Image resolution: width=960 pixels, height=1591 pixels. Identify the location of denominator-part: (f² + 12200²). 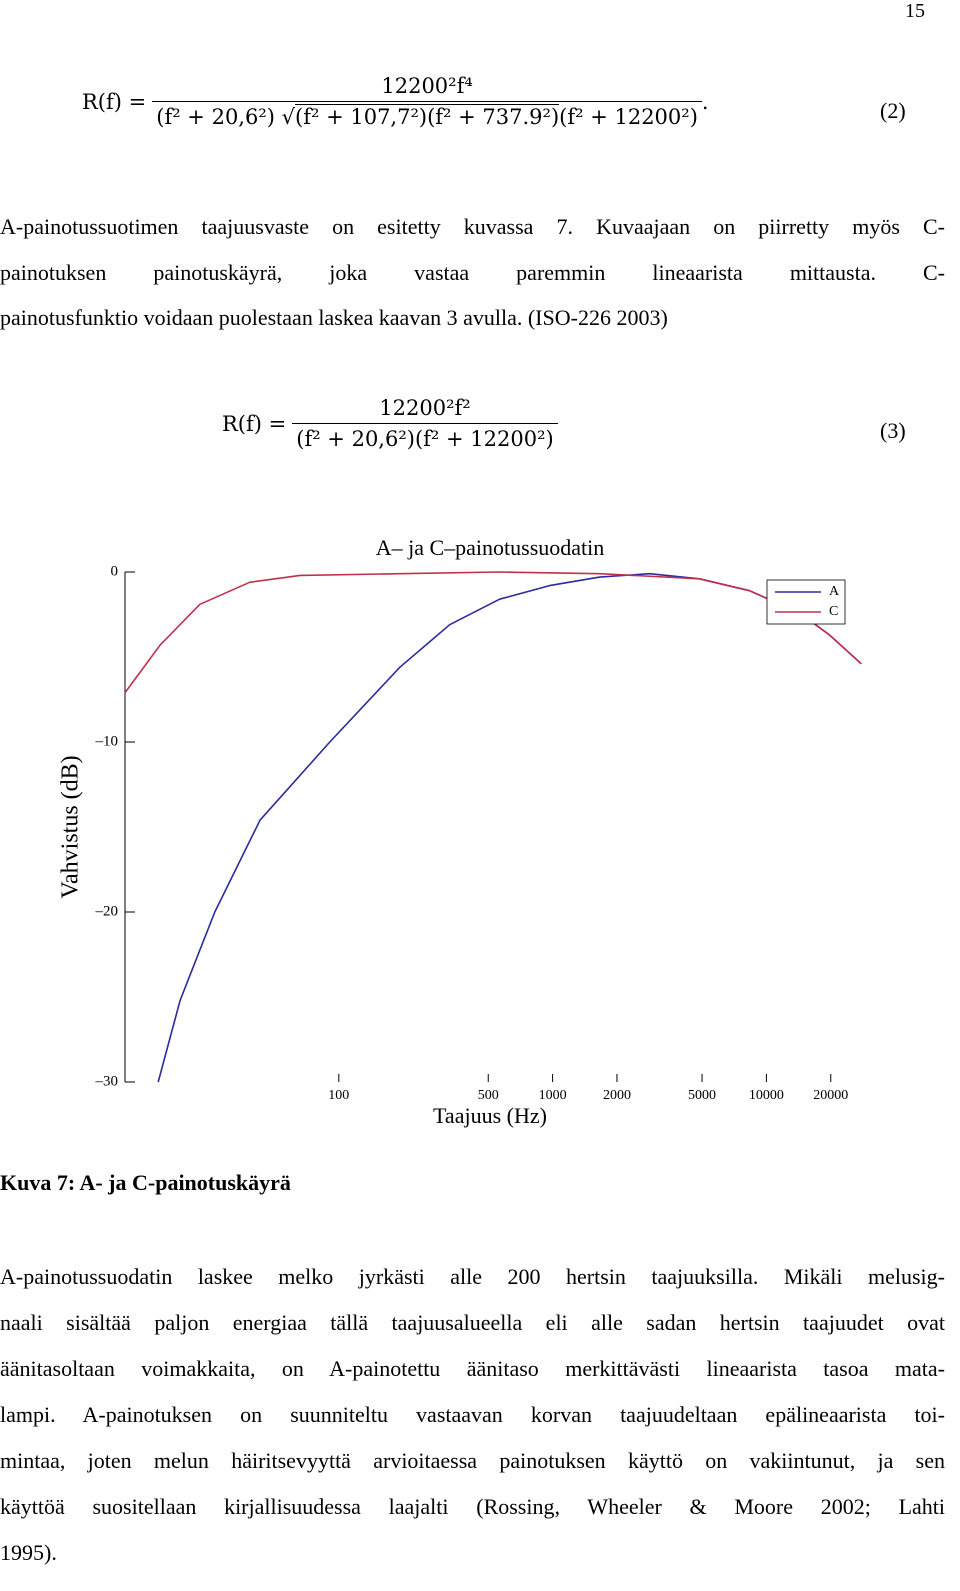
(628, 117).